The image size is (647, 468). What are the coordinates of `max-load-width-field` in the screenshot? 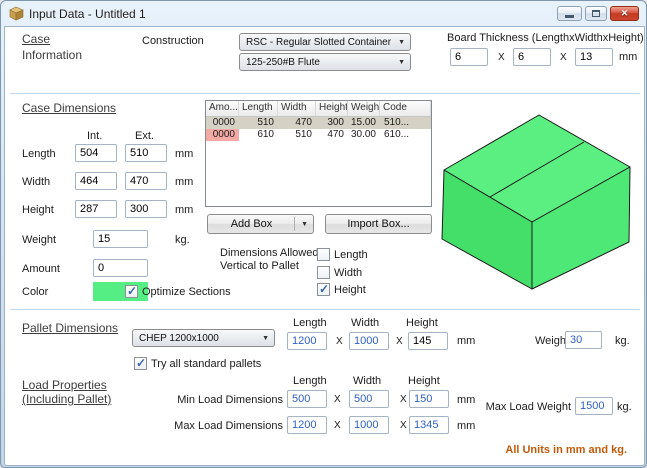 It's located at (369, 425).